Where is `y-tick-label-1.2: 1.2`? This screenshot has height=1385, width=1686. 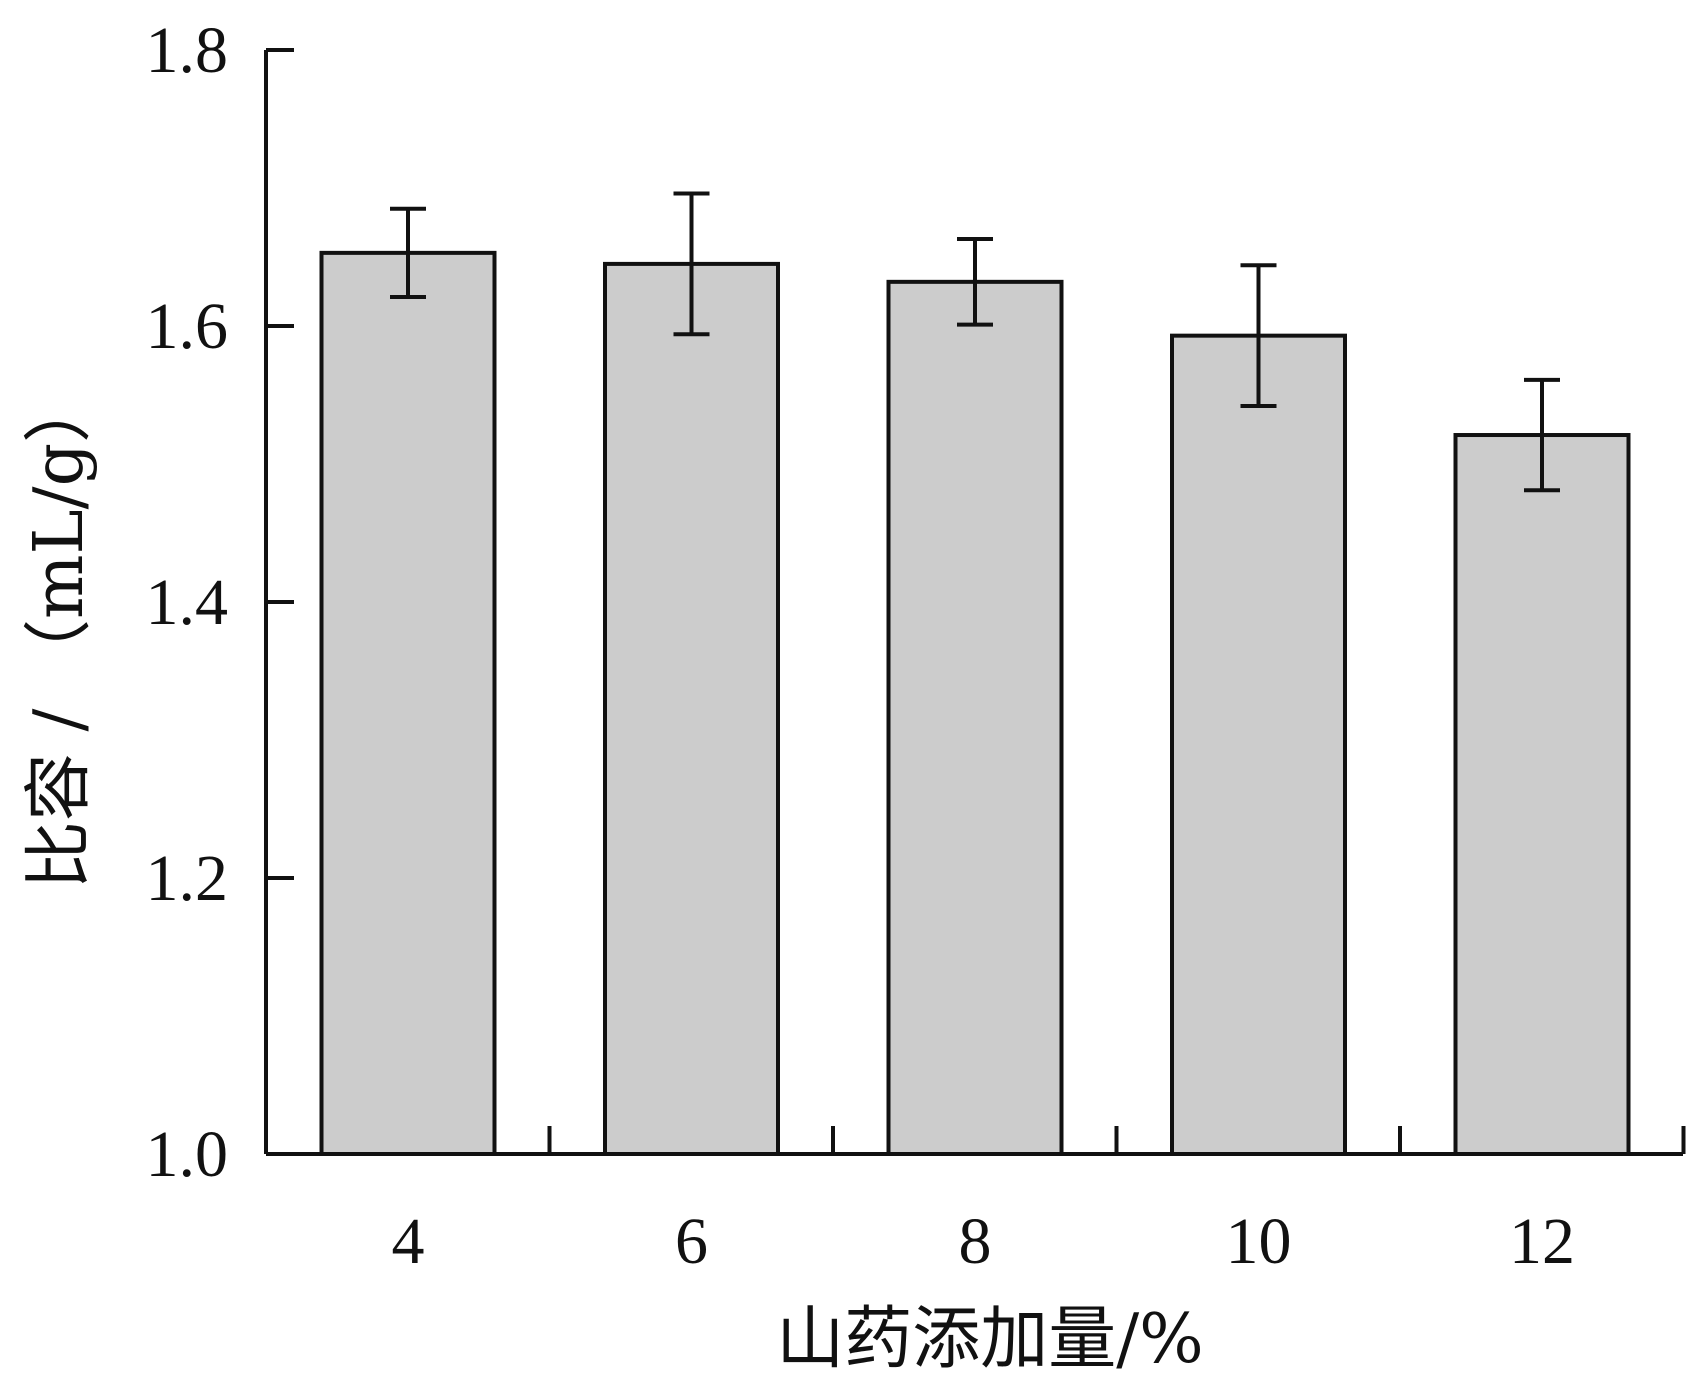 y-tick-label-1.2: 1.2 is located at coordinates (187, 878).